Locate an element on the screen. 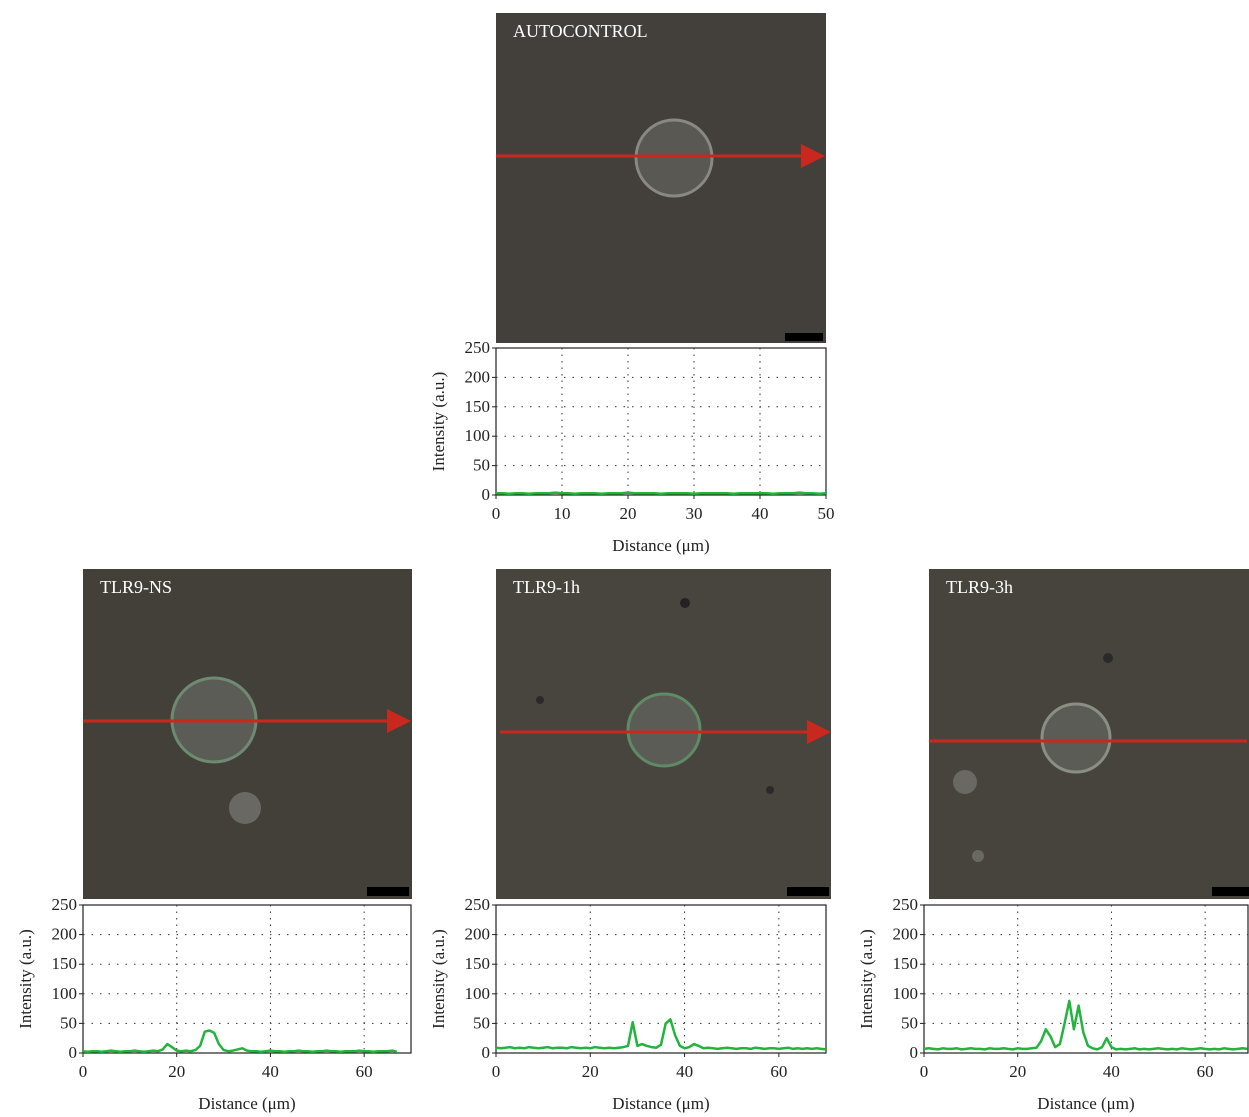 The height and width of the screenshot is (1117, 1249). x-tick-label: 50 is located at coordinates (826, 513).